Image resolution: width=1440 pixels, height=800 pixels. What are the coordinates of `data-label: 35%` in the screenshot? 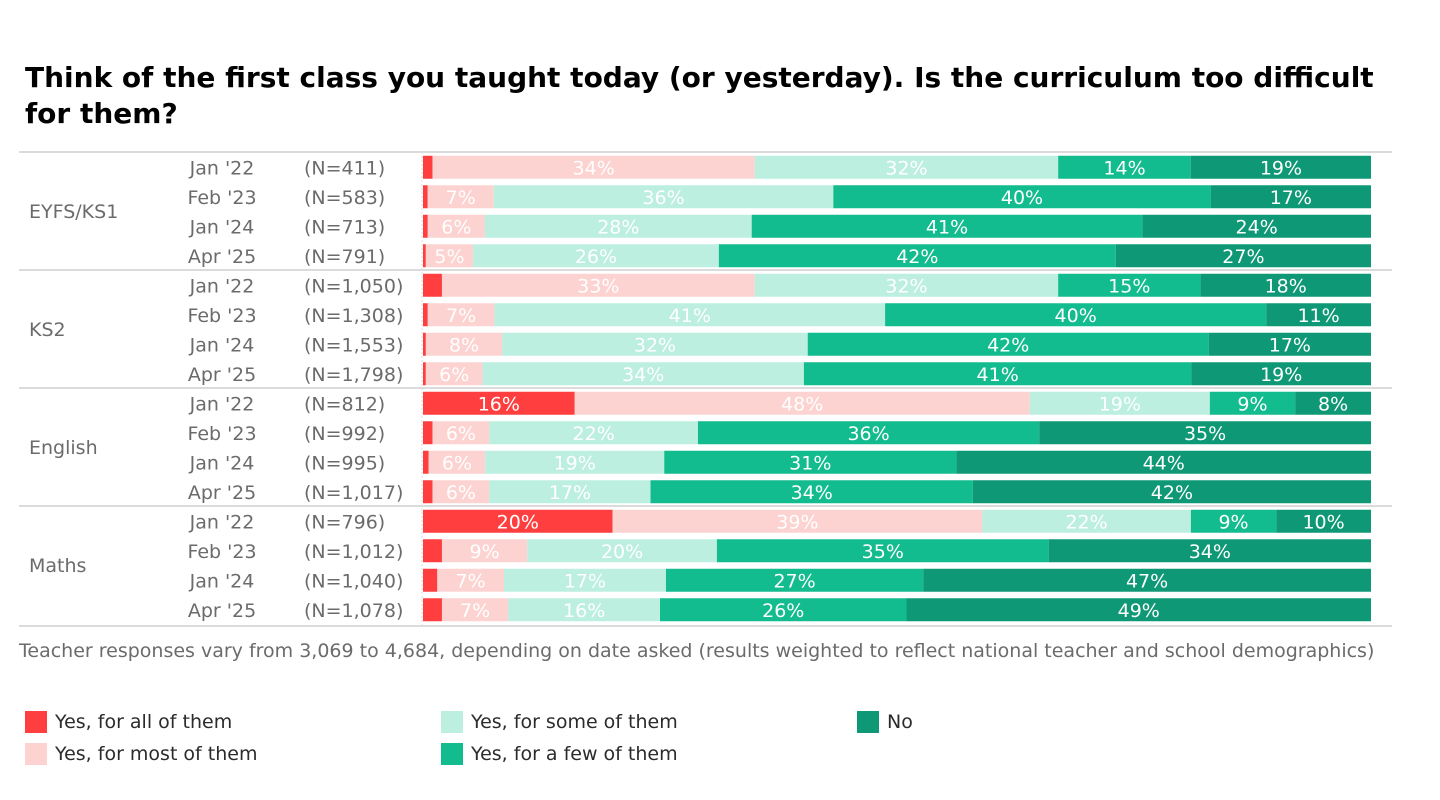 It's located at (1205, 434).